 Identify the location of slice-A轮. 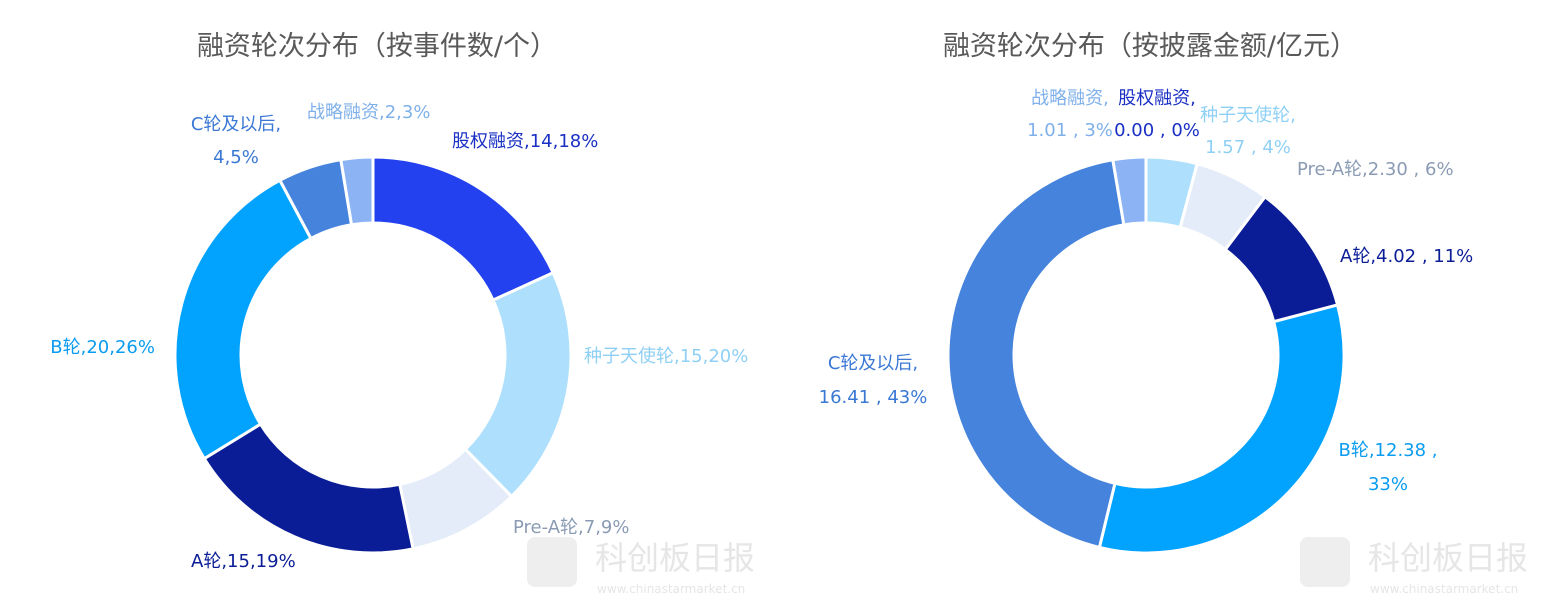
(308, 488).